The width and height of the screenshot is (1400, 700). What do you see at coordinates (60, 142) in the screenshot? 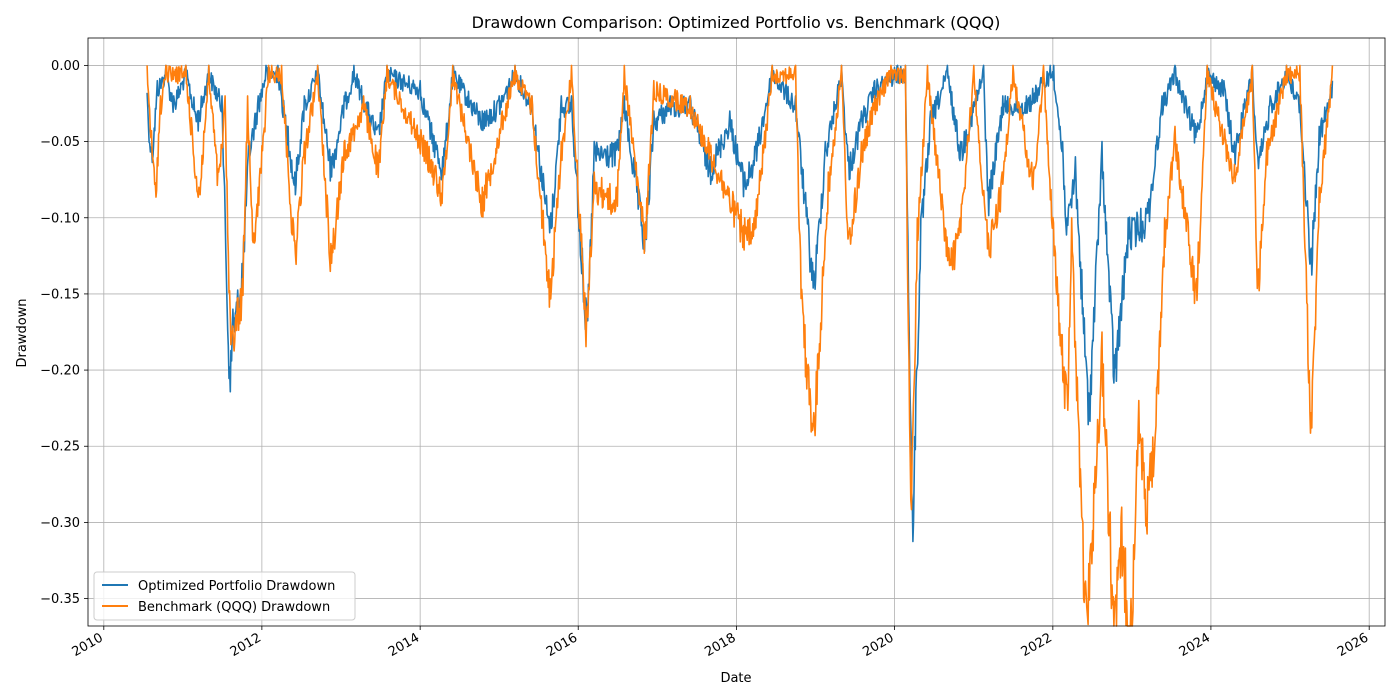
I see `y-tick-label: −0.05` at bounding box center [60, 142].